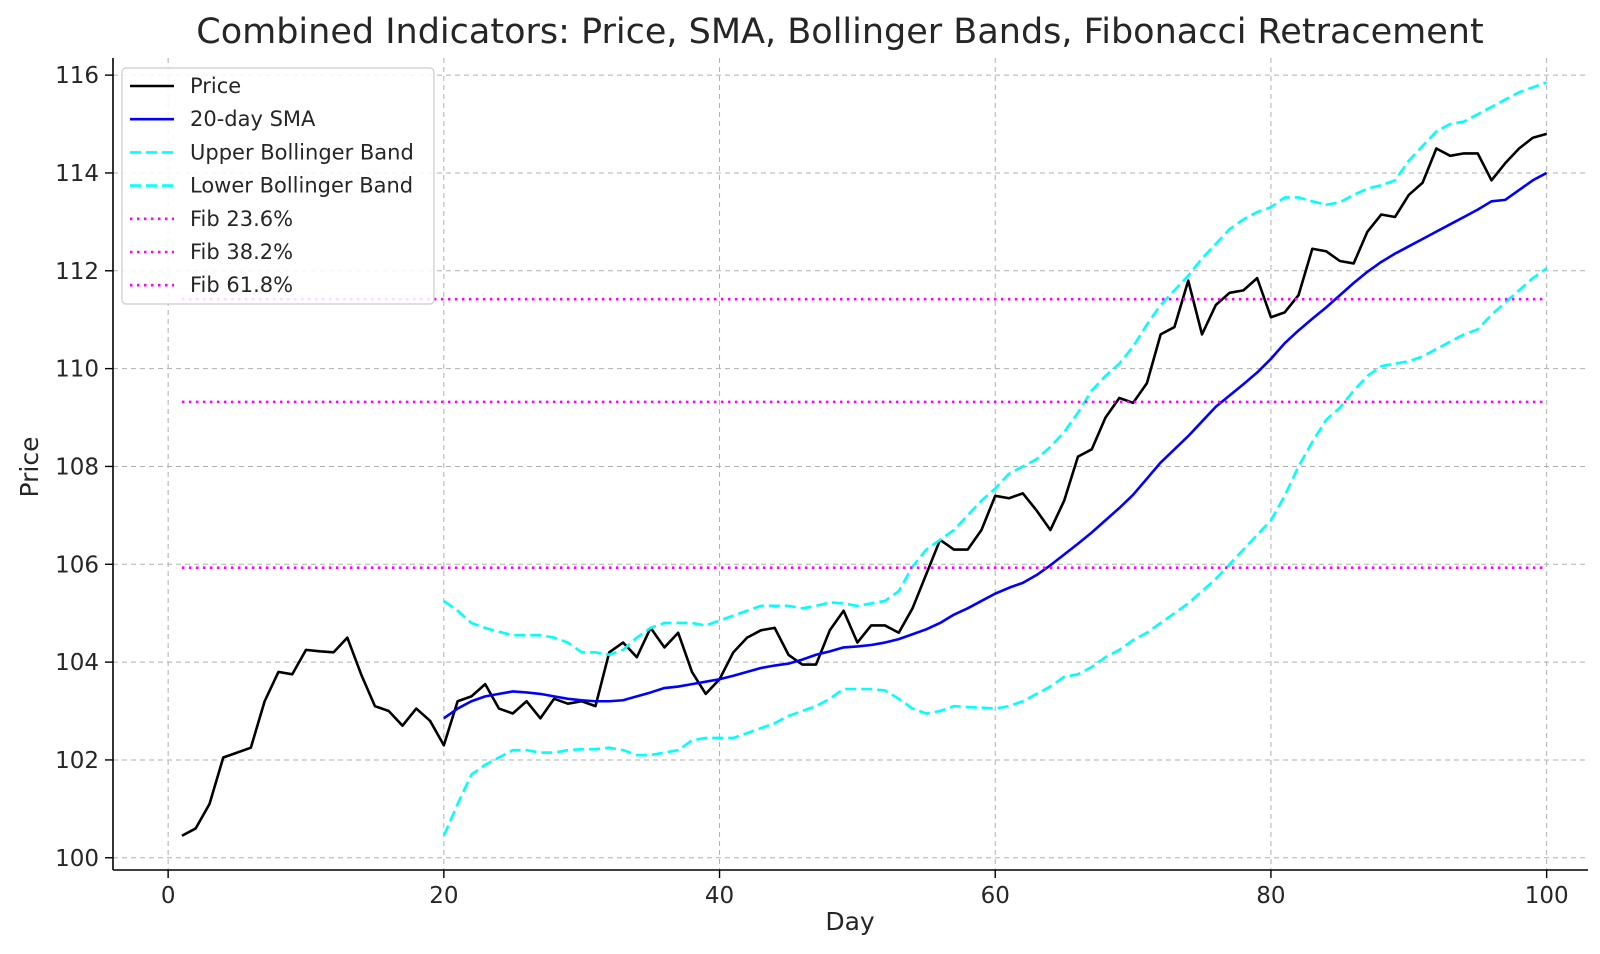 This screenshot has width=1600, height=954. Describe the element at coordinates (995, 896) in the screenshot. I see `x-tick-label: 60` at that location.